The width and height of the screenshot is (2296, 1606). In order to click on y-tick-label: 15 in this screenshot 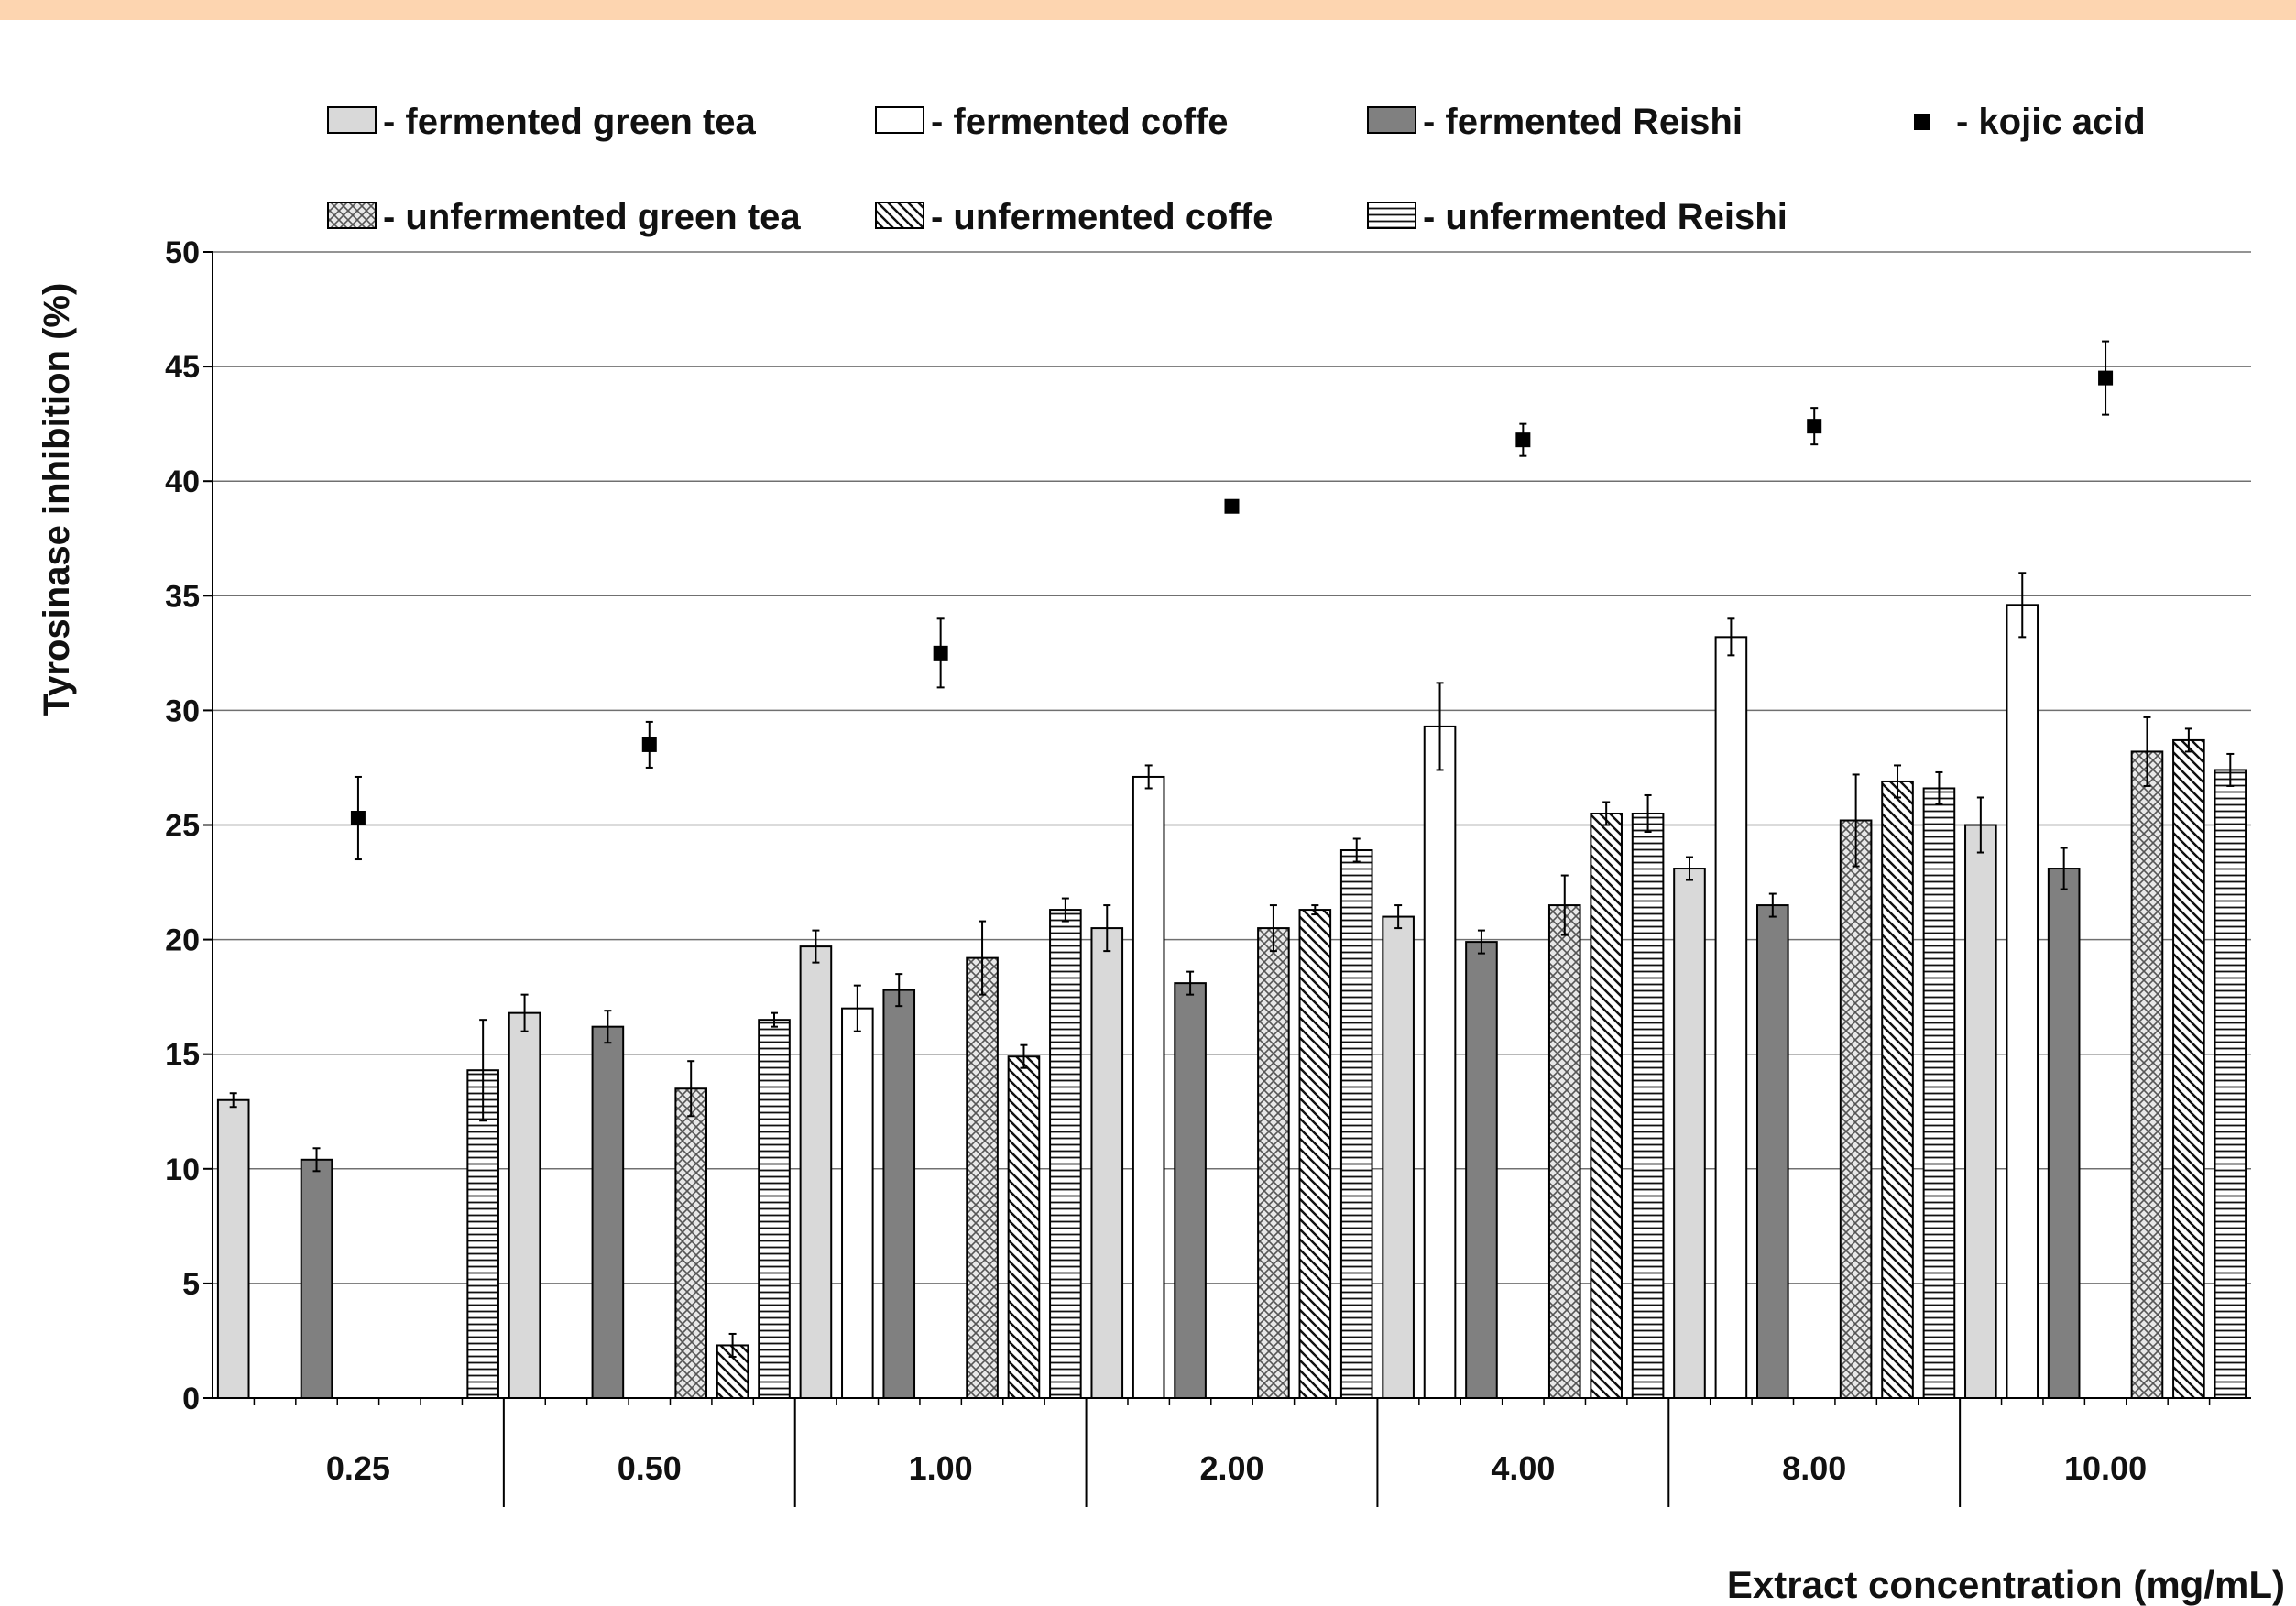, I will do `click(183, 1055)`.